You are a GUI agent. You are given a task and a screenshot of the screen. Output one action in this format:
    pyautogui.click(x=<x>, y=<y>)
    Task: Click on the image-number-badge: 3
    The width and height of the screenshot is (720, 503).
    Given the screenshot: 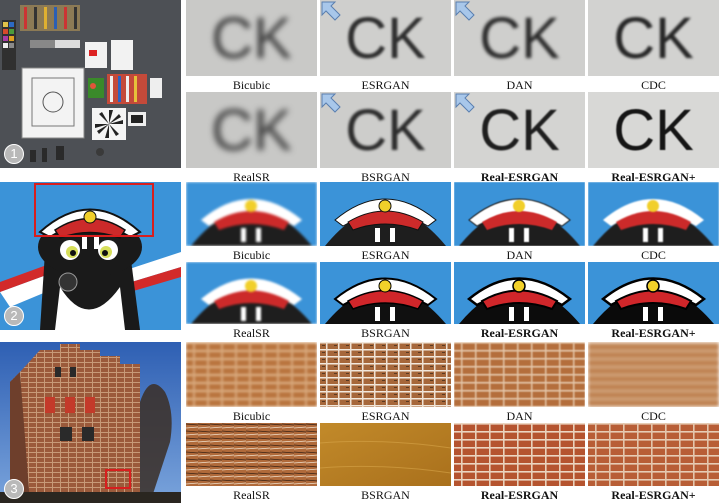 What is the action you would take?
    pyautogui.click(x=14, y=489)
    